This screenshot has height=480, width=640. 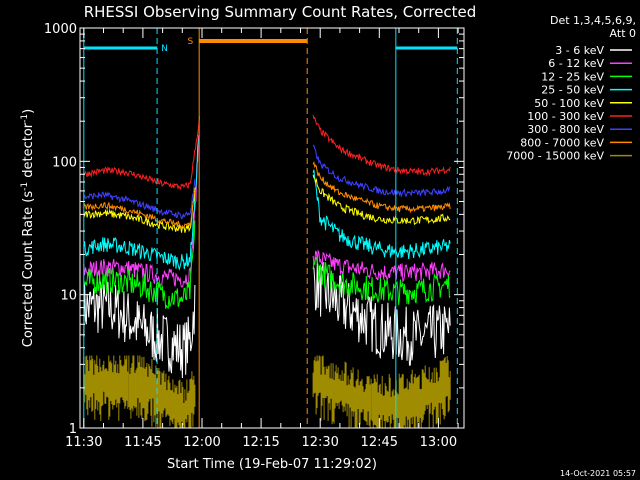 I want to click on series-line-7-before, so click(x=139, y=210).